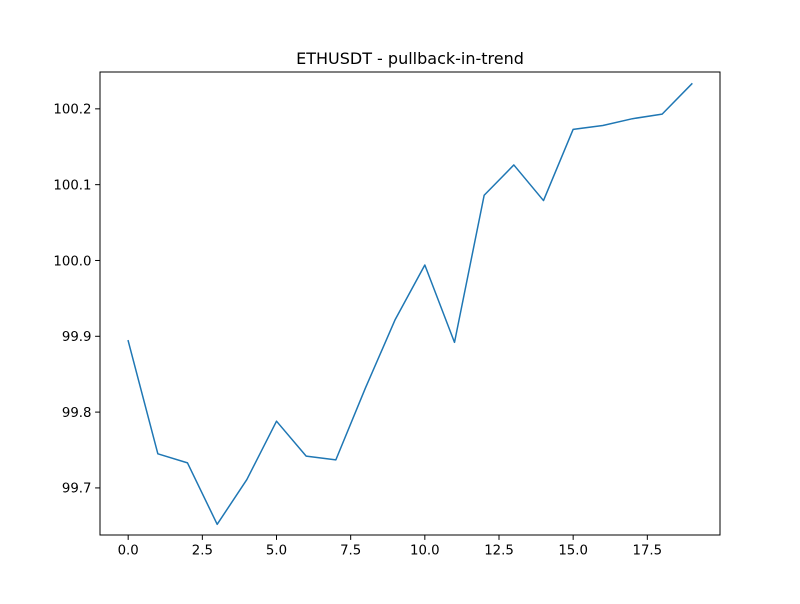  Describe the element at coordinates (202, 551) in the screenshot. I see `x-tick-label: 2.5` at that location.